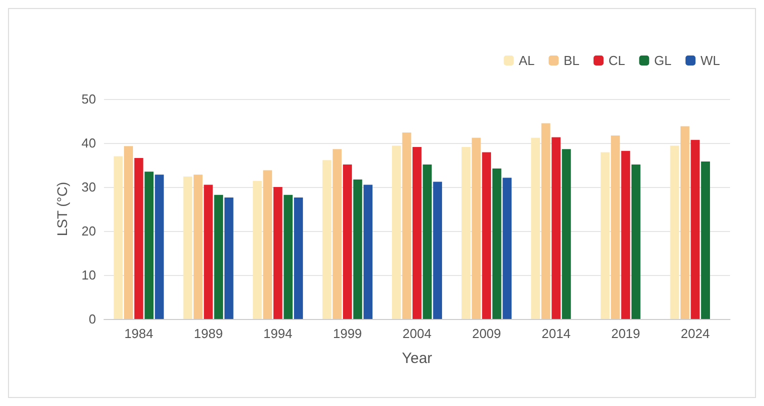 This screenshot has height=406, width=764. What do you see at coordinates (417, 333) in the screenshot?
I see `x-tick-label: 2004` at bounding box center [417, 333].